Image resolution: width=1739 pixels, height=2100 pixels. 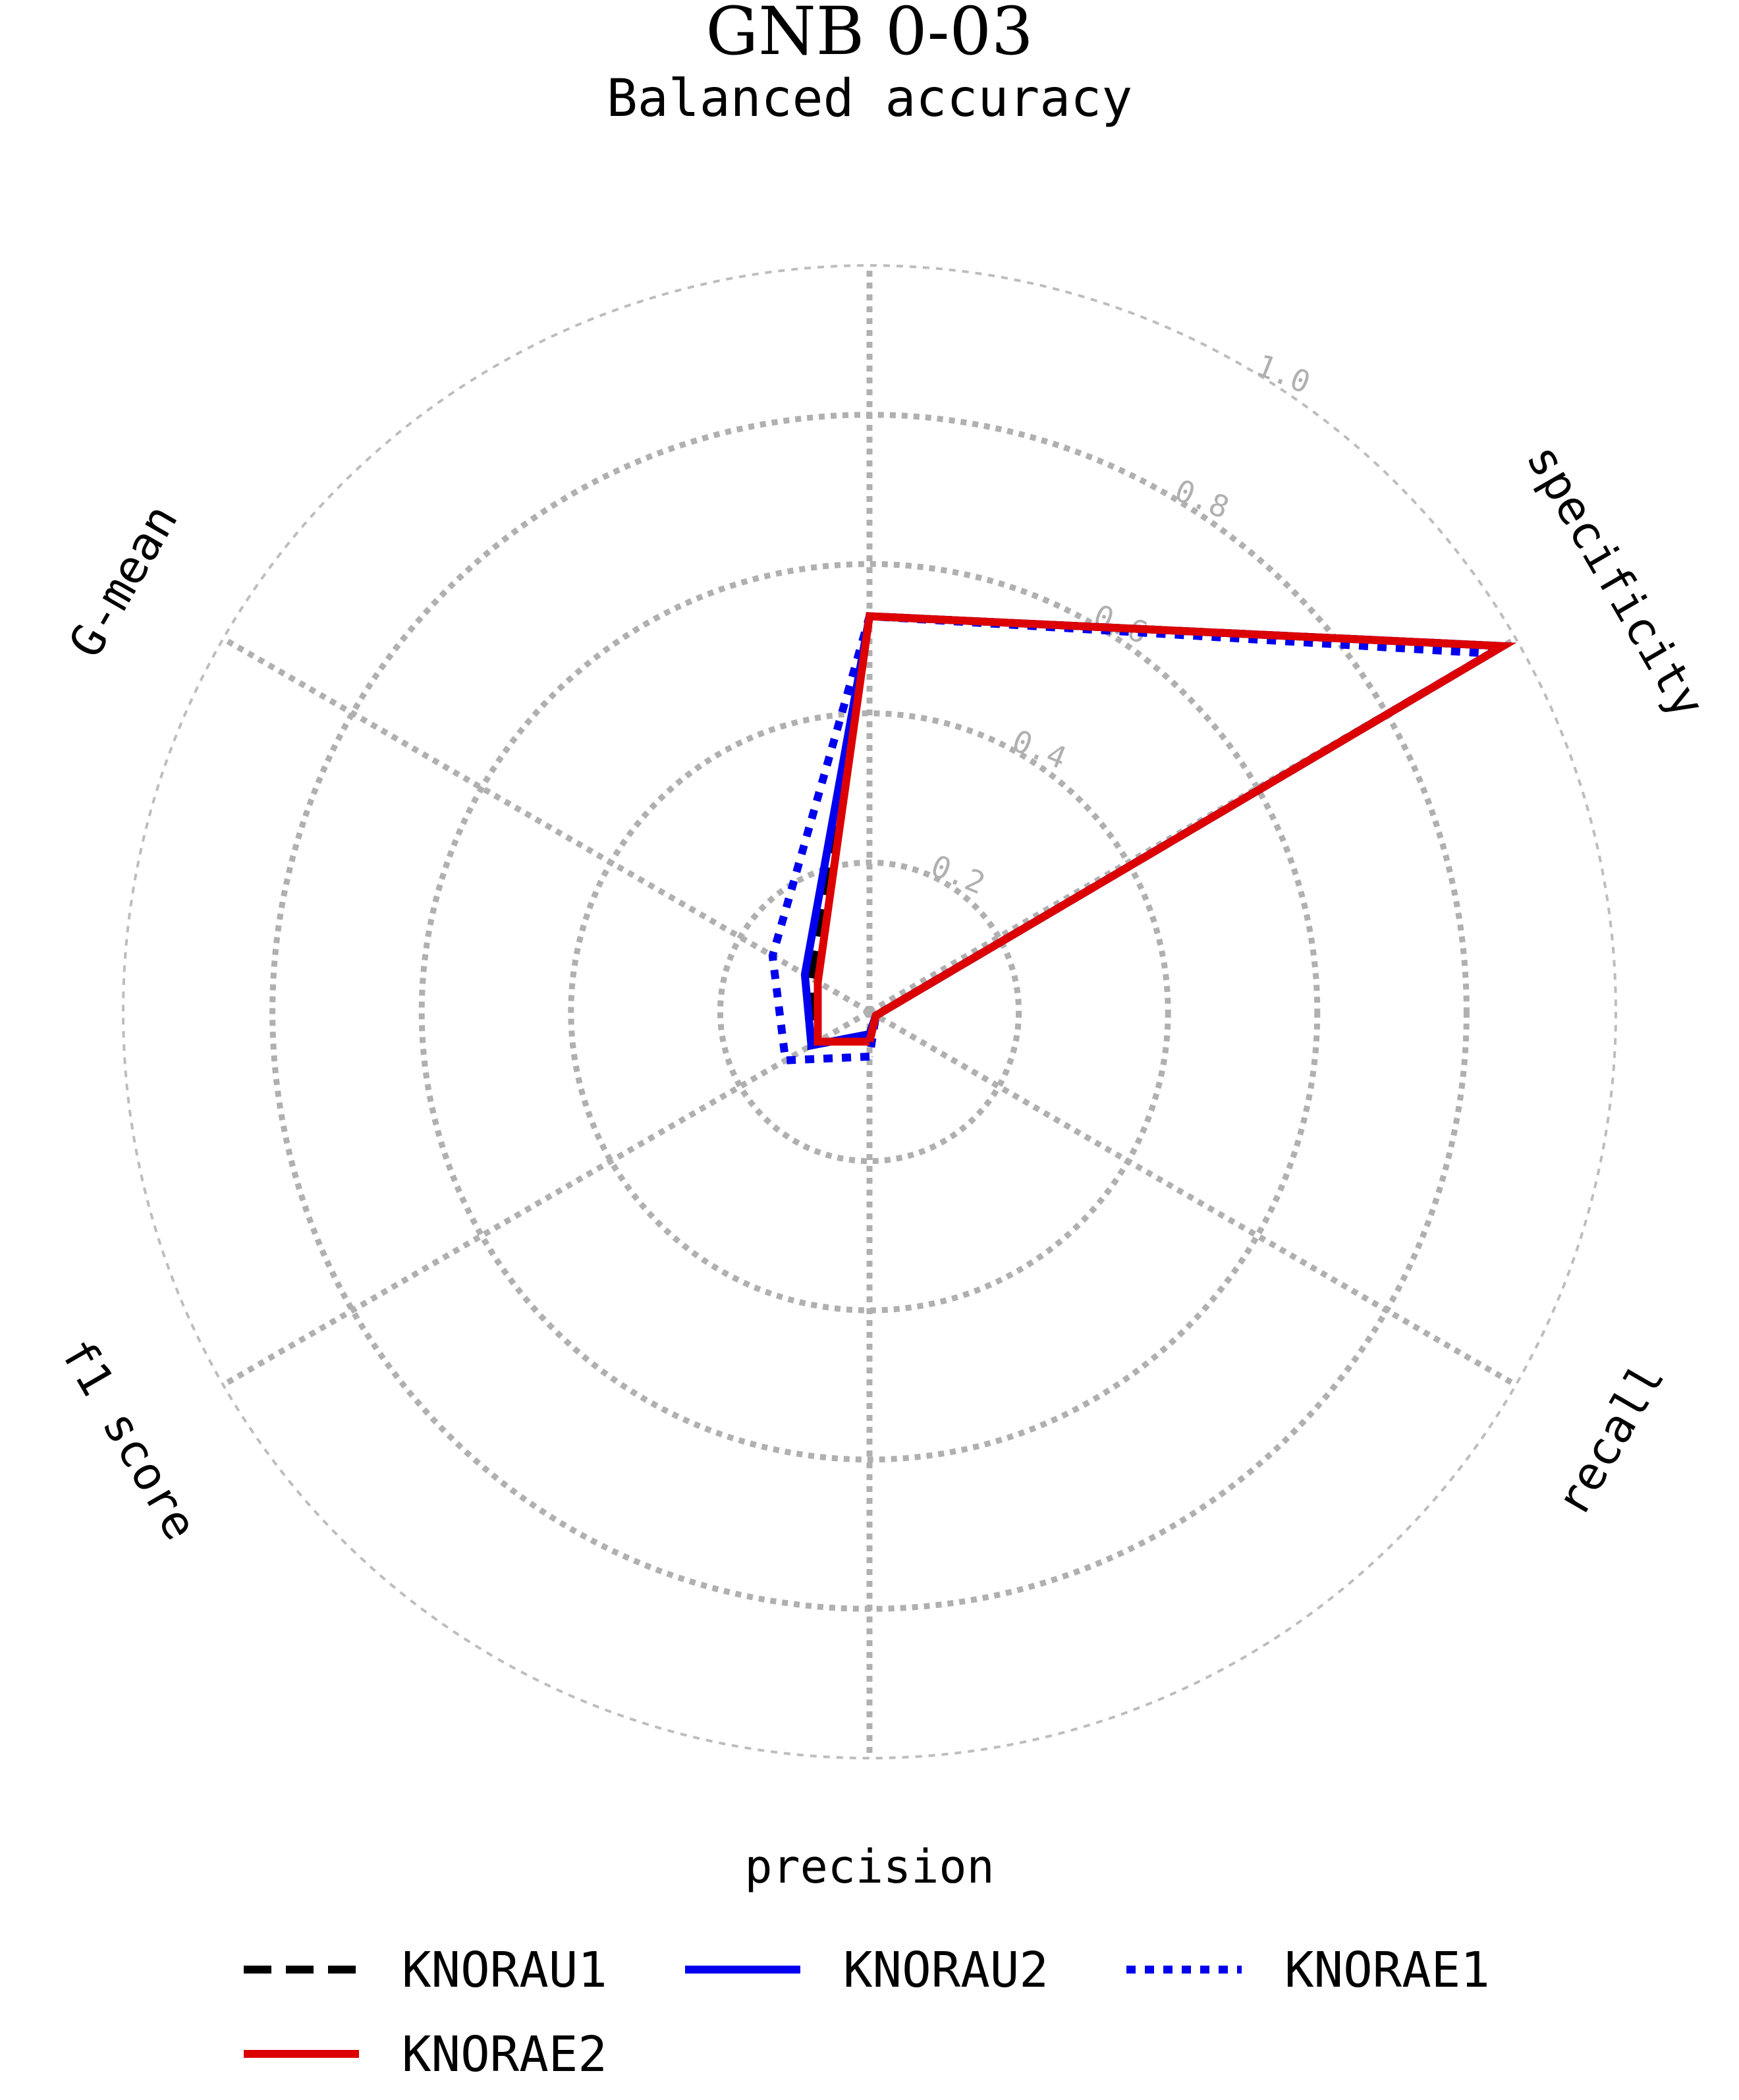 What do you see at coordinates (129, 1440) in the screenshot?
I see `axis-label: f1 score` at bounding box center [129, 1440].